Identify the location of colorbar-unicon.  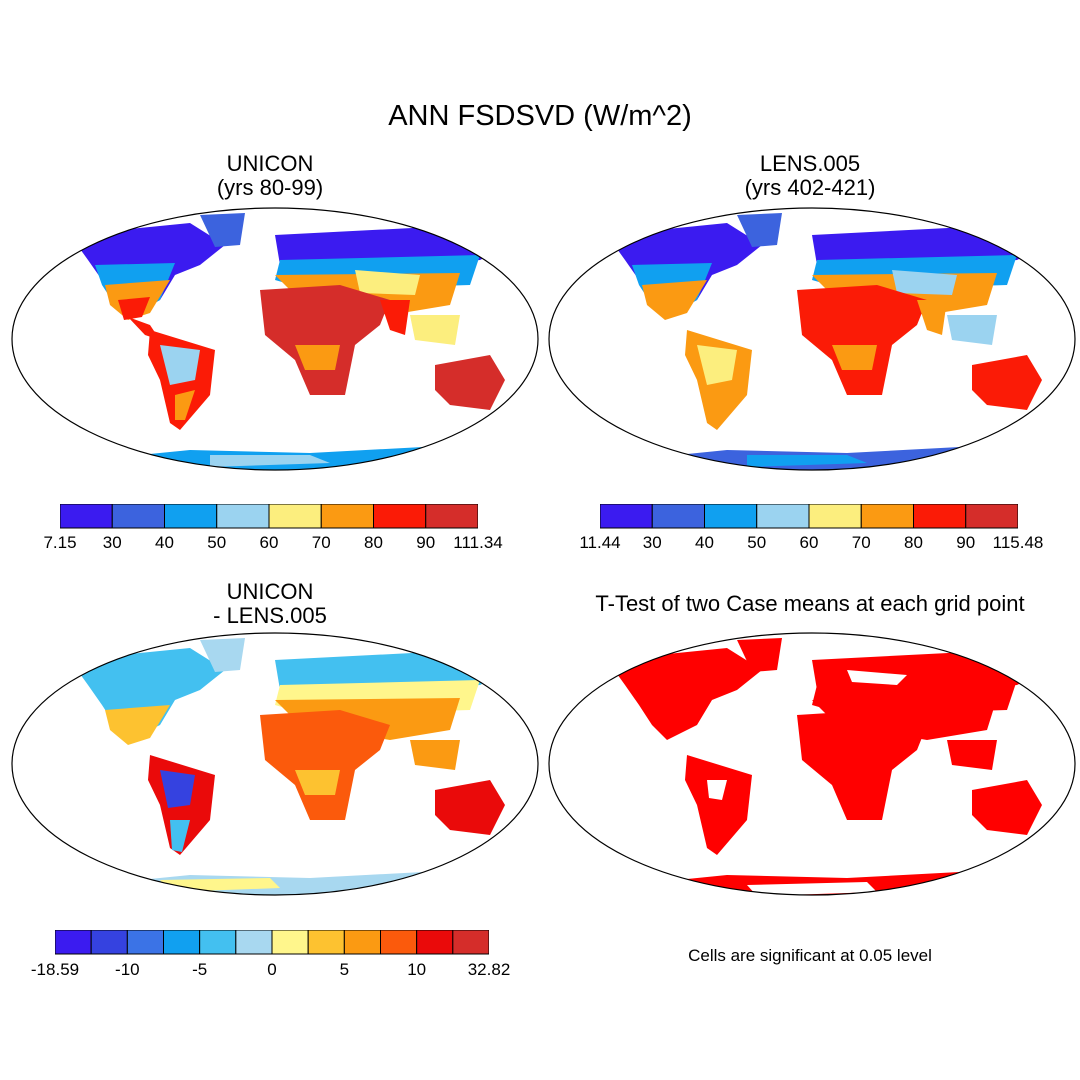
(269, 516).